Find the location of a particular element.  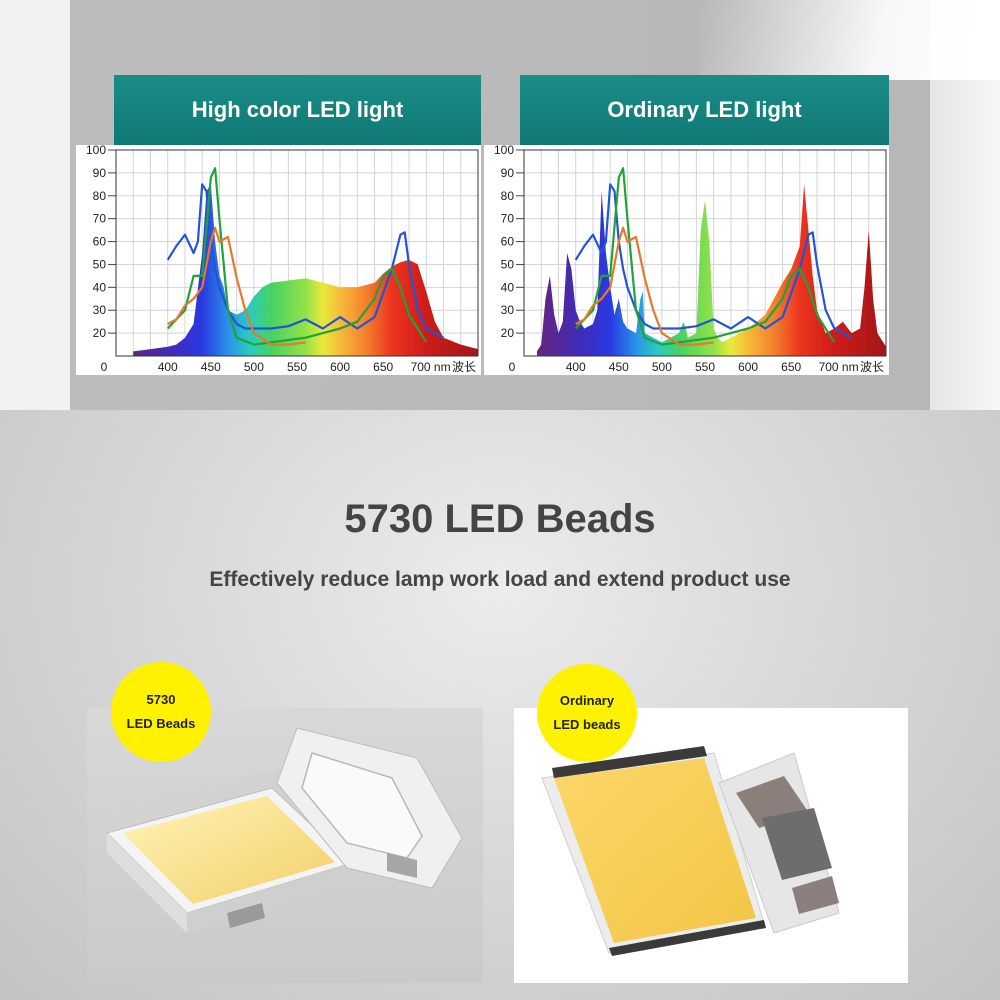

led-5730-illustration is located at coordinates (284, 830).